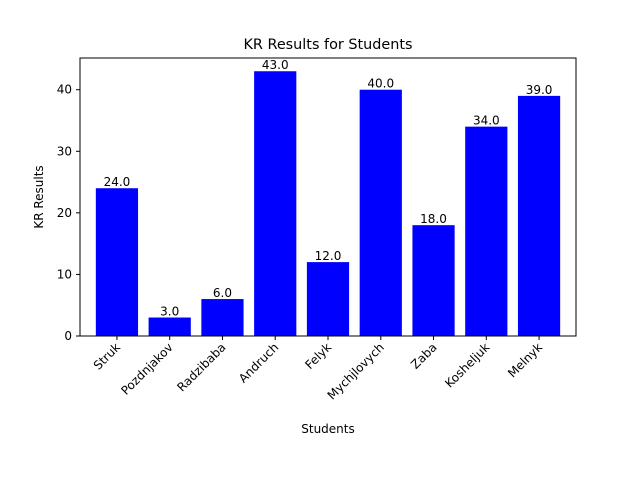  I want to click on y-tick-label: 30, so click(64, 151).